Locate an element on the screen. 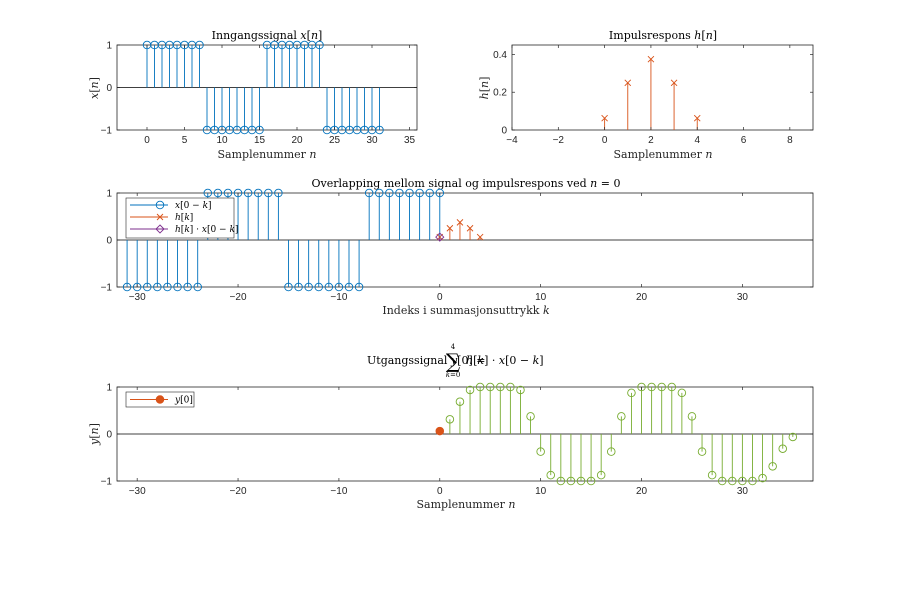 The image size is (900, 600). p3-xtick-label-0: −30 is located at coordinates (137, 297).